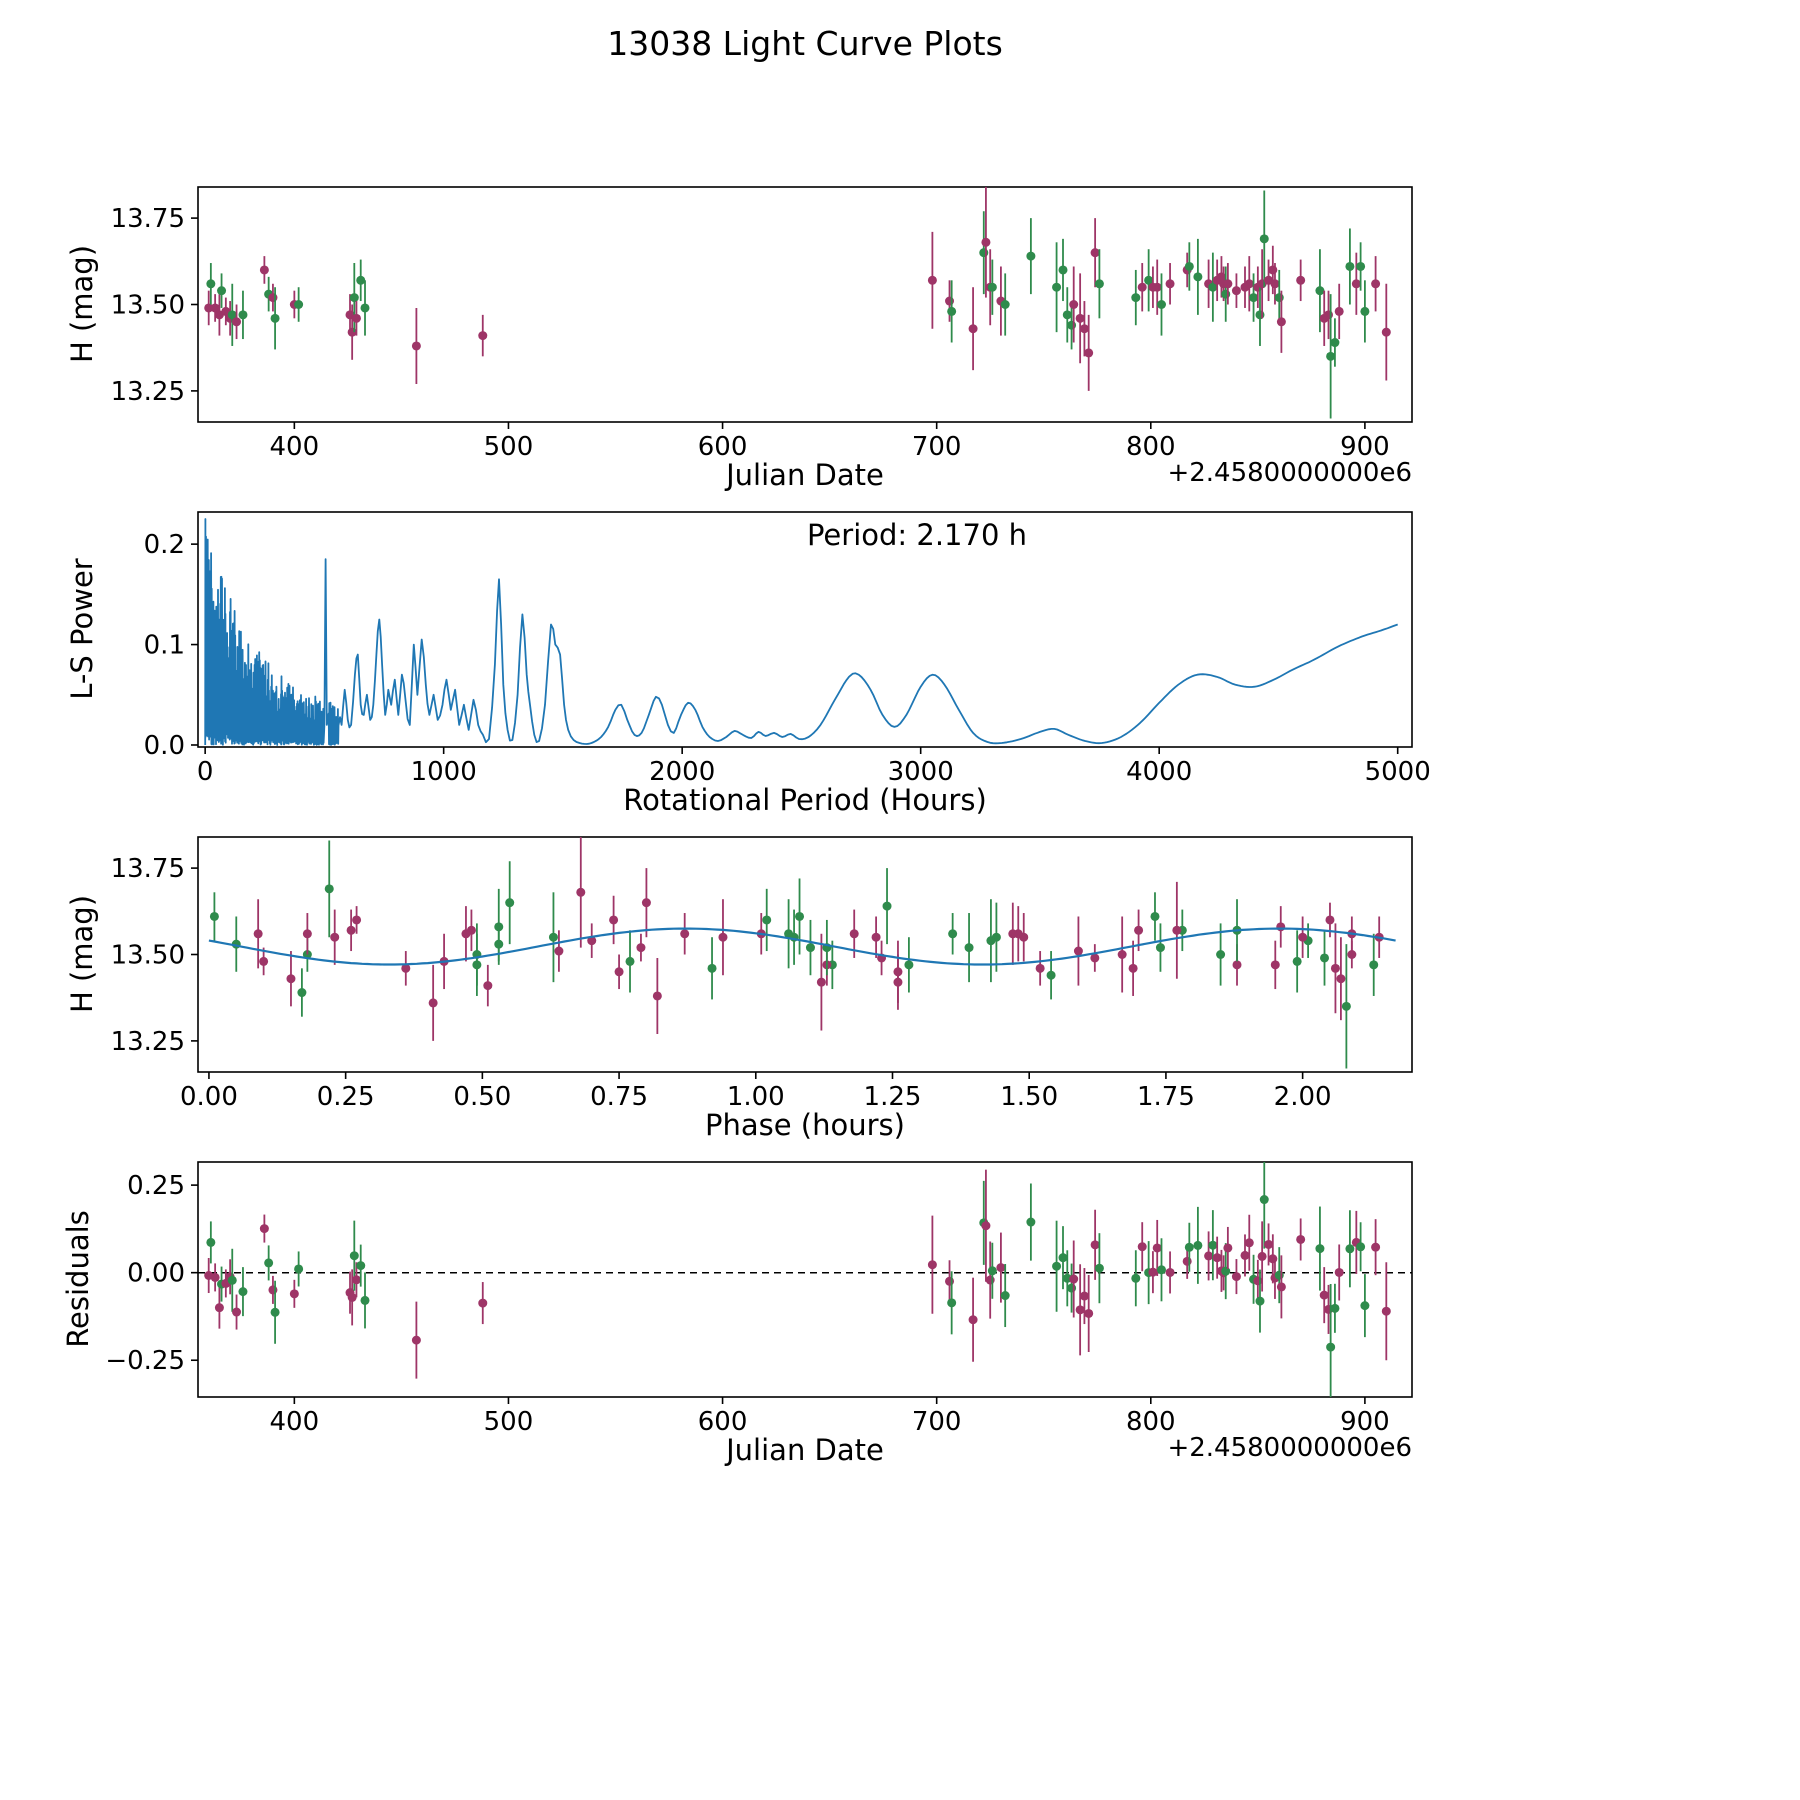 This screenshot has height=1800, width=1800. I want to click on phased-points, so click(796, 953).